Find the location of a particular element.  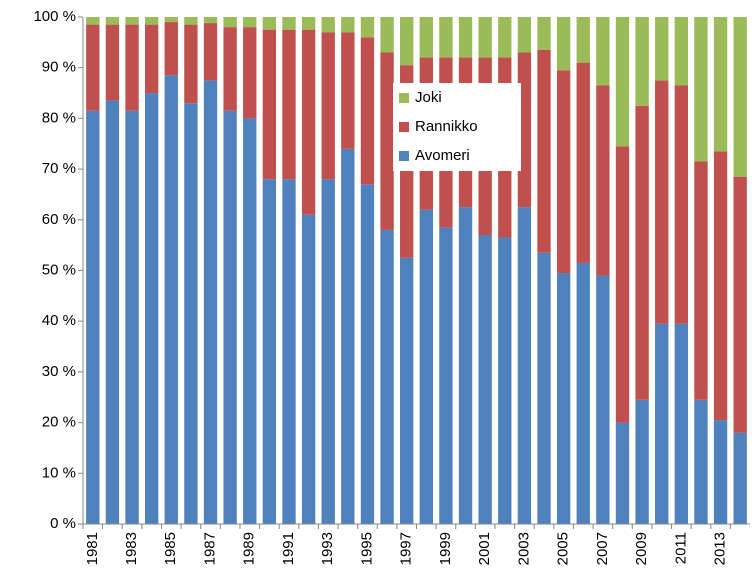

y-tick-label: 30 % is located at coordinates (59, 371).